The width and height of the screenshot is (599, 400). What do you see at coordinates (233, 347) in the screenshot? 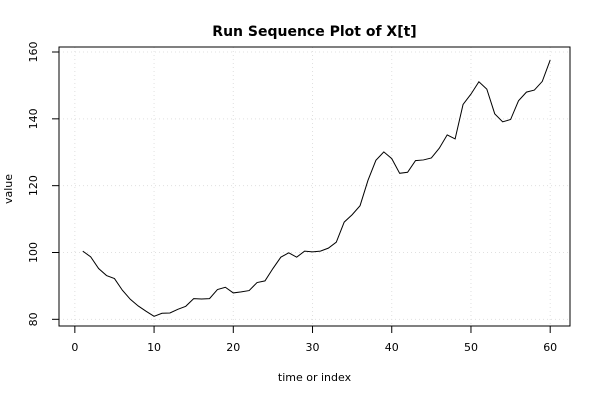
I see `x-tick-label: 20` at bounding box center [233, 347].